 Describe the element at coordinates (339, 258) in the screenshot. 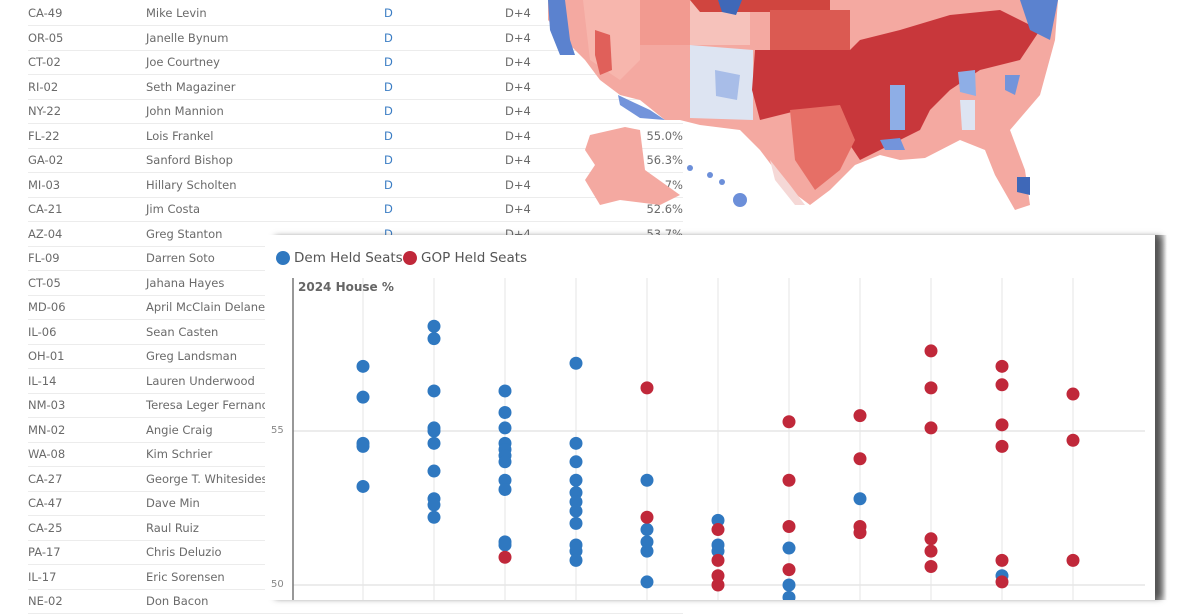

I see `legend-item-dem: Dem Held Seats` at that location.